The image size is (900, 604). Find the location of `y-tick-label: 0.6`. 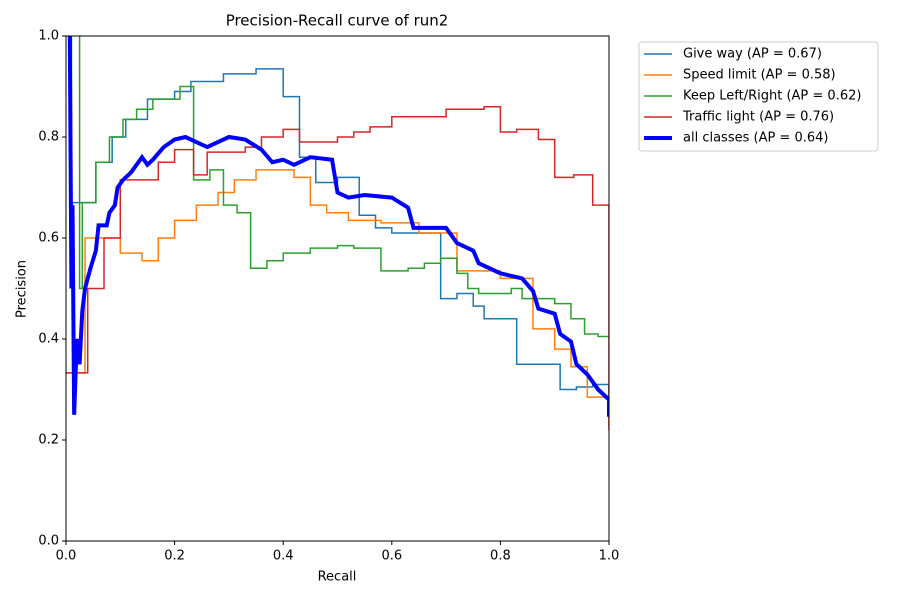

y-tick-label: 0.6 is located at coordinates (48, 238).